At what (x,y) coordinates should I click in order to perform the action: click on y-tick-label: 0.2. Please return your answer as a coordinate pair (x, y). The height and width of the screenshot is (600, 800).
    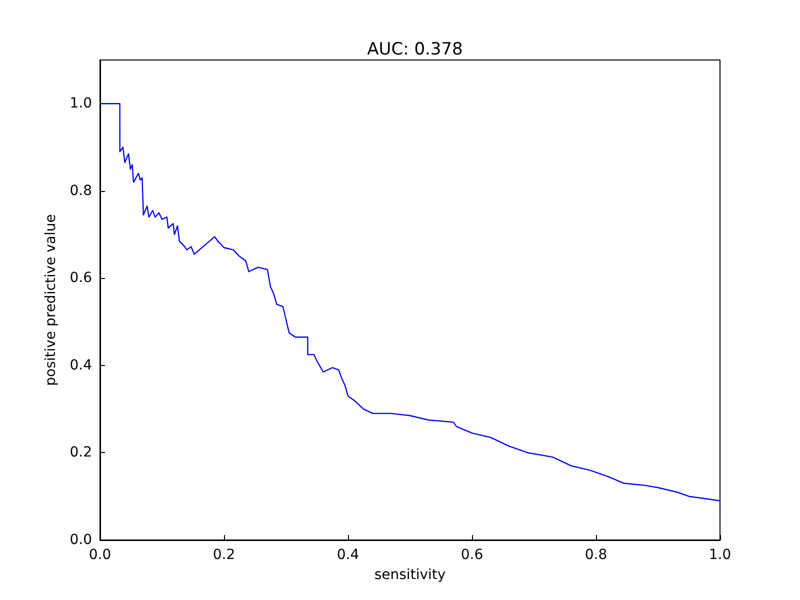
    Looking at the image, I should click on (81, 452).